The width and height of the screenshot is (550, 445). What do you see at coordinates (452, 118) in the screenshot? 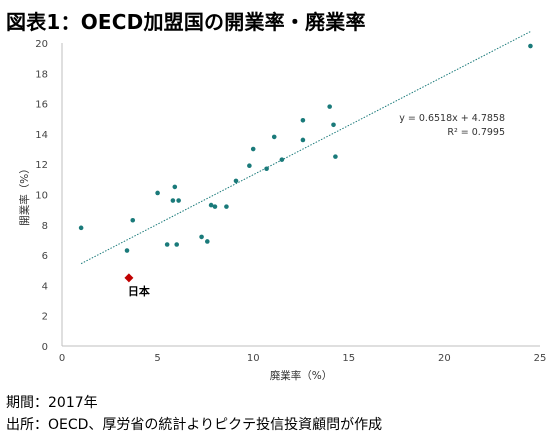
I see `trendline-equation: y = 0.6518x + 4.7858` at bounding box center [452, 118].